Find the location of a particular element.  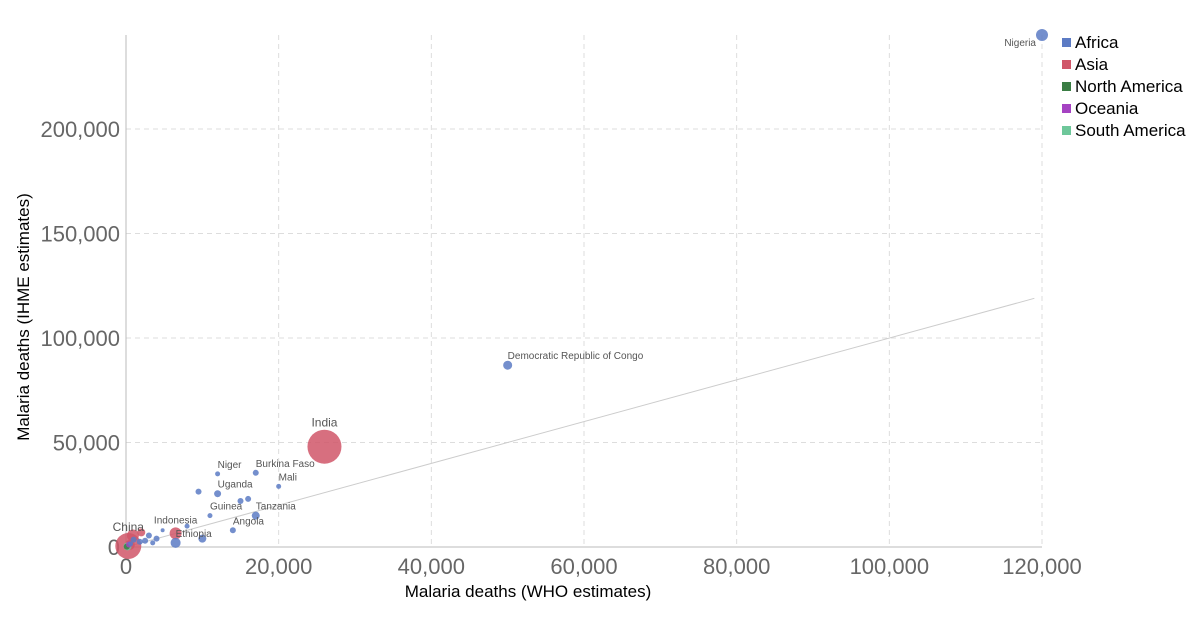

y-tick-label: 100,000 is located at coordinates (80, 338).